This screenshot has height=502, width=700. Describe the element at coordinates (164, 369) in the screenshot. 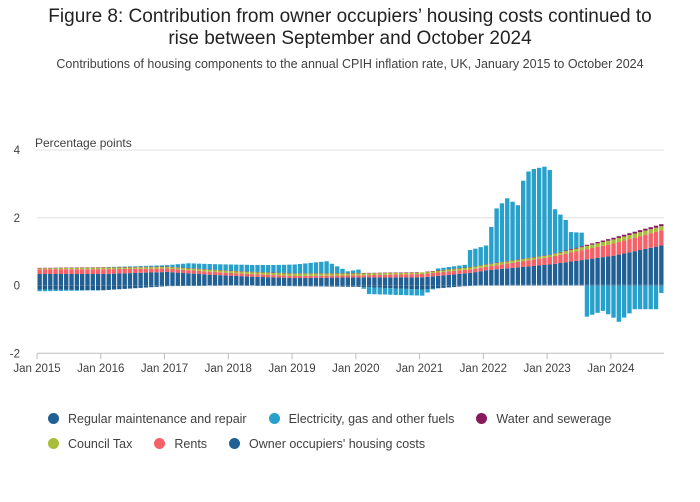

I see `x-tick-label: Jan 2017` at that location.